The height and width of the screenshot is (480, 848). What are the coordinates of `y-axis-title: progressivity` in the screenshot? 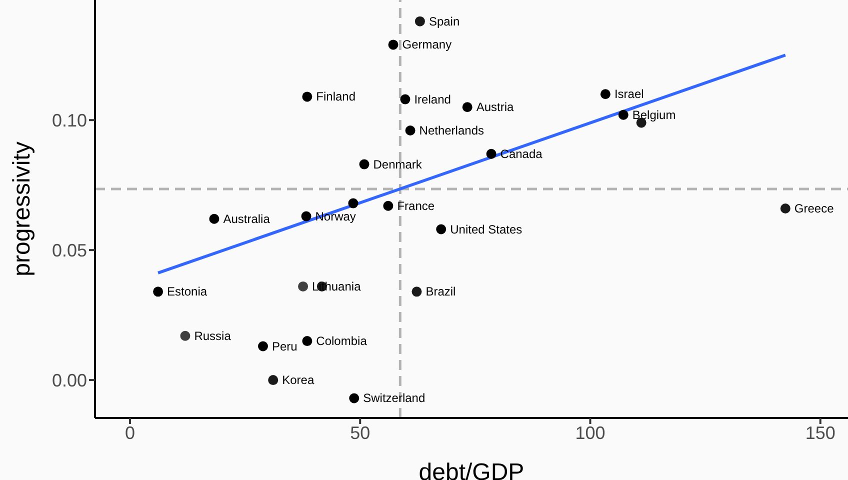 It's located at (22, 209).